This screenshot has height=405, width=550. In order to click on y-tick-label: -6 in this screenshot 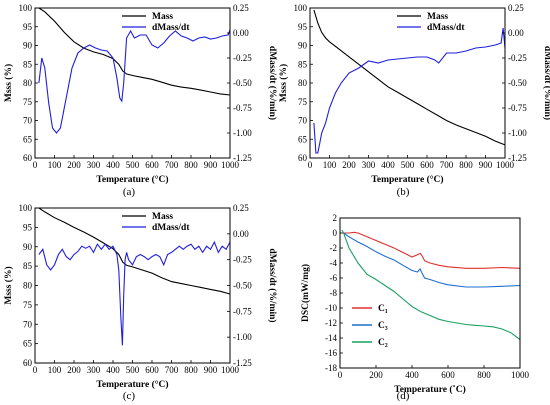, I will do `click(334, 278)`.